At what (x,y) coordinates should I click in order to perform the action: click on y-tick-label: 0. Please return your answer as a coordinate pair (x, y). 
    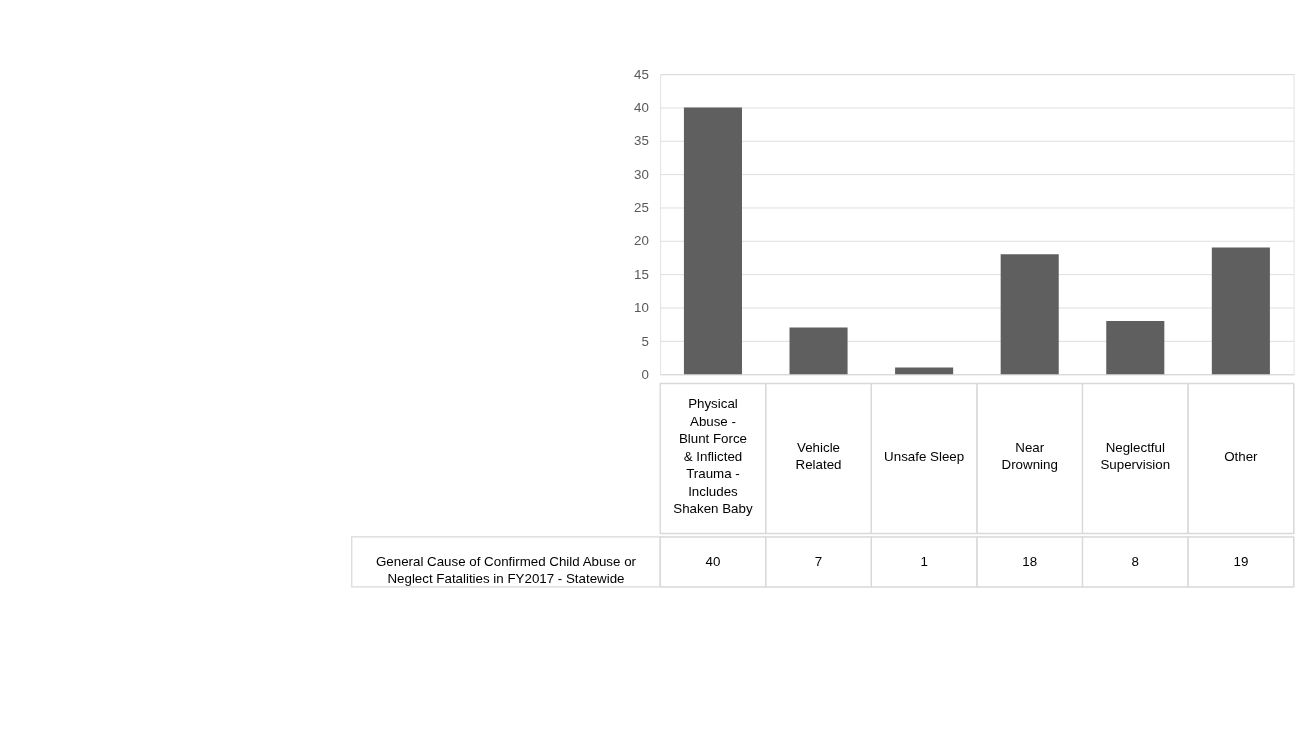
    Looking at the image, I should click on (645, 374).